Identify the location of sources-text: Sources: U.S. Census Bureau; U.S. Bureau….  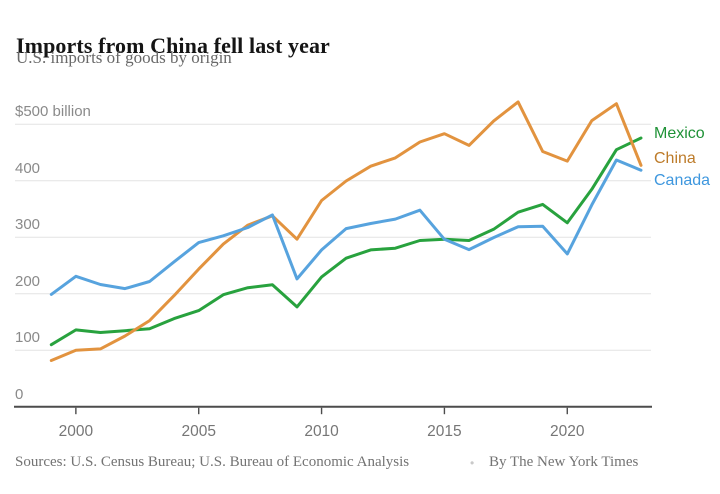
(212, 462).